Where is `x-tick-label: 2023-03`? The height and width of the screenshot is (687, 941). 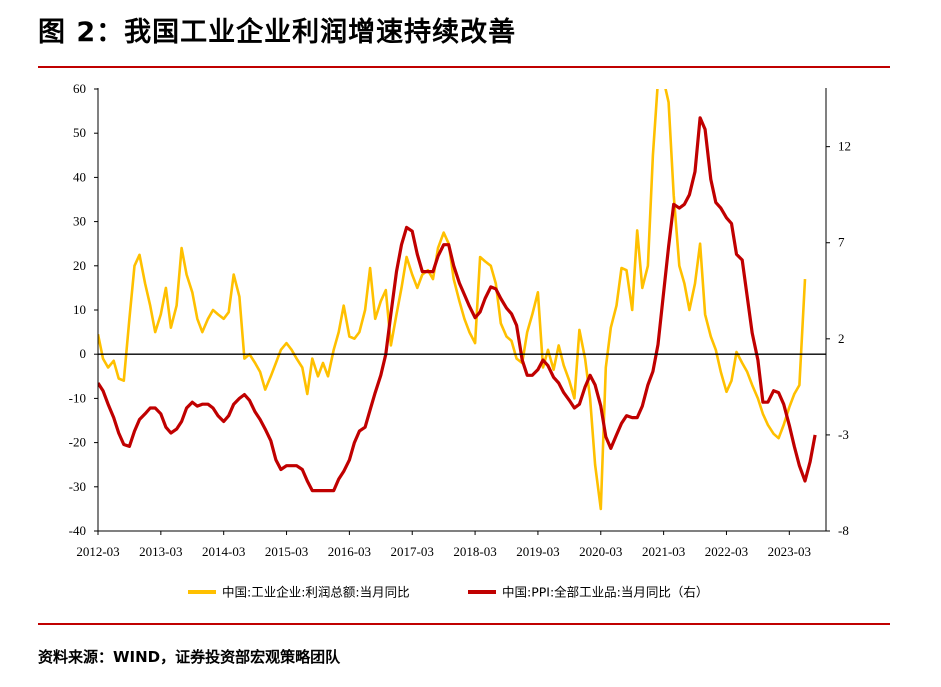 x-tick-label: 2023-03 is located at coordinates (789, 551).